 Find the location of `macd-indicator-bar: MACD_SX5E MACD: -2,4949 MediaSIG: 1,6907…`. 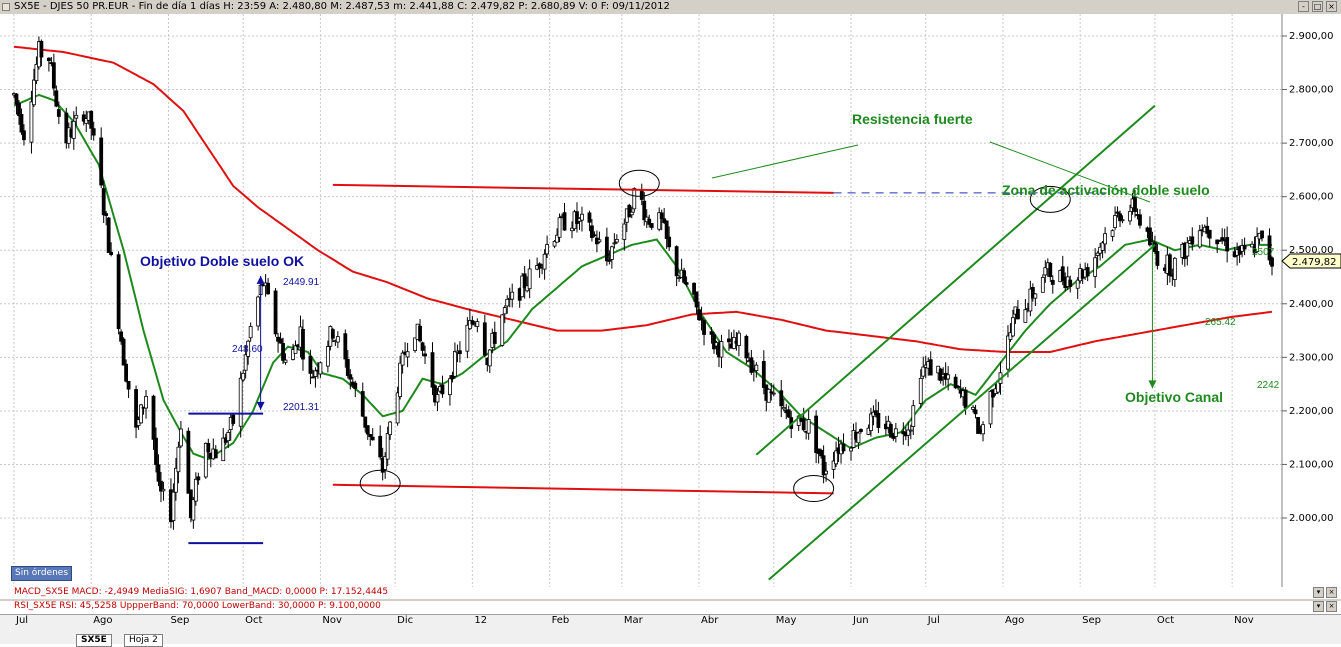

macd-indicator-bar: MACD_SX5E MACD: -2,4949 MediaSIG: 1,6907… is located at coordinates (670, 592).